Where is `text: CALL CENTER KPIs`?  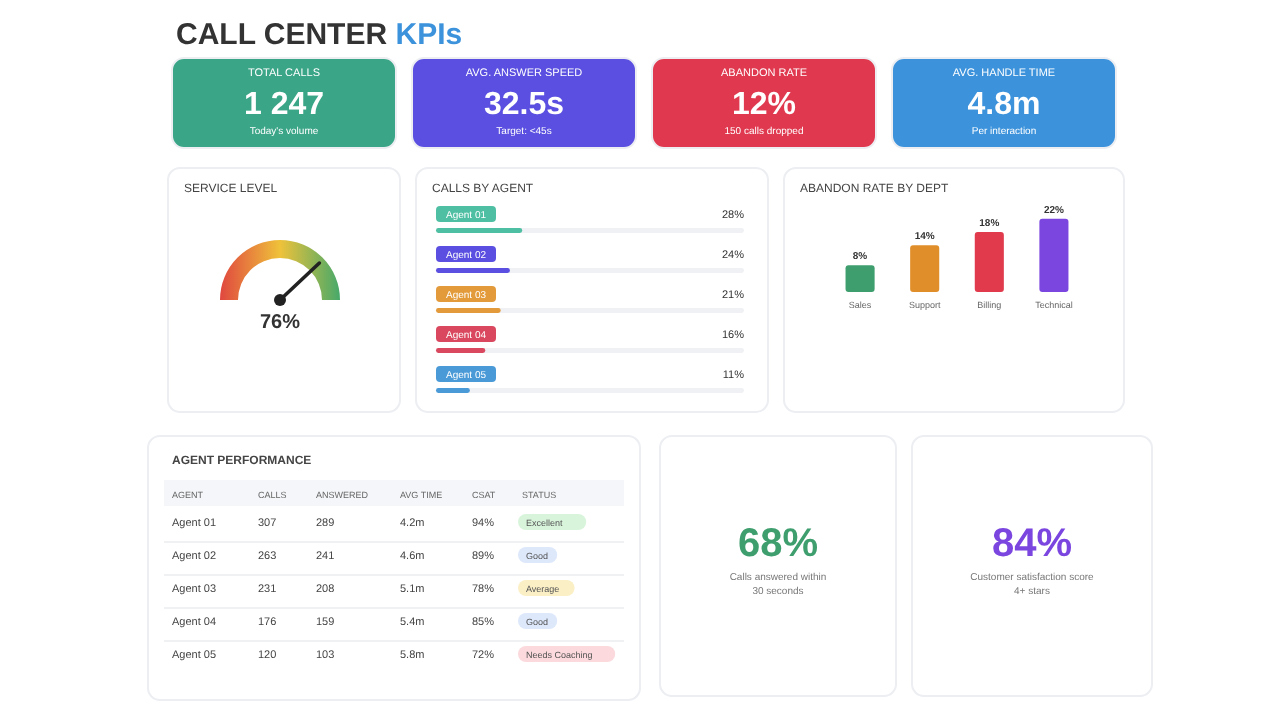 text: CALL CENTER KPIs is located at coordinates (319, 35).